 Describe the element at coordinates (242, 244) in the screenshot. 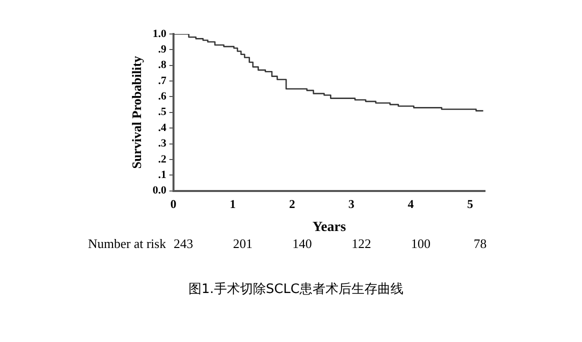

I see `text: 201` at that location.